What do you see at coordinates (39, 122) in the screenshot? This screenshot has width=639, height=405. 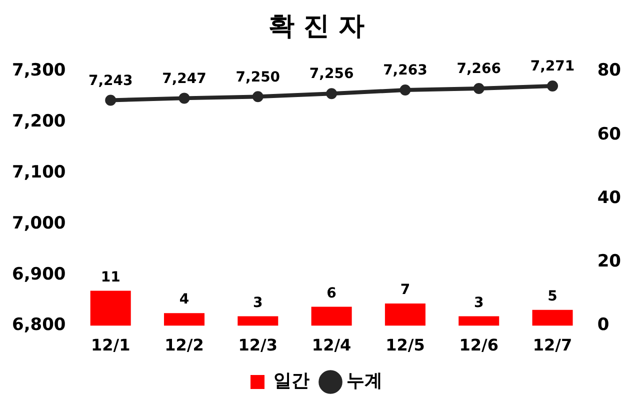 I see `y-tick-label: 7,200` at bounding box center [39, 122].